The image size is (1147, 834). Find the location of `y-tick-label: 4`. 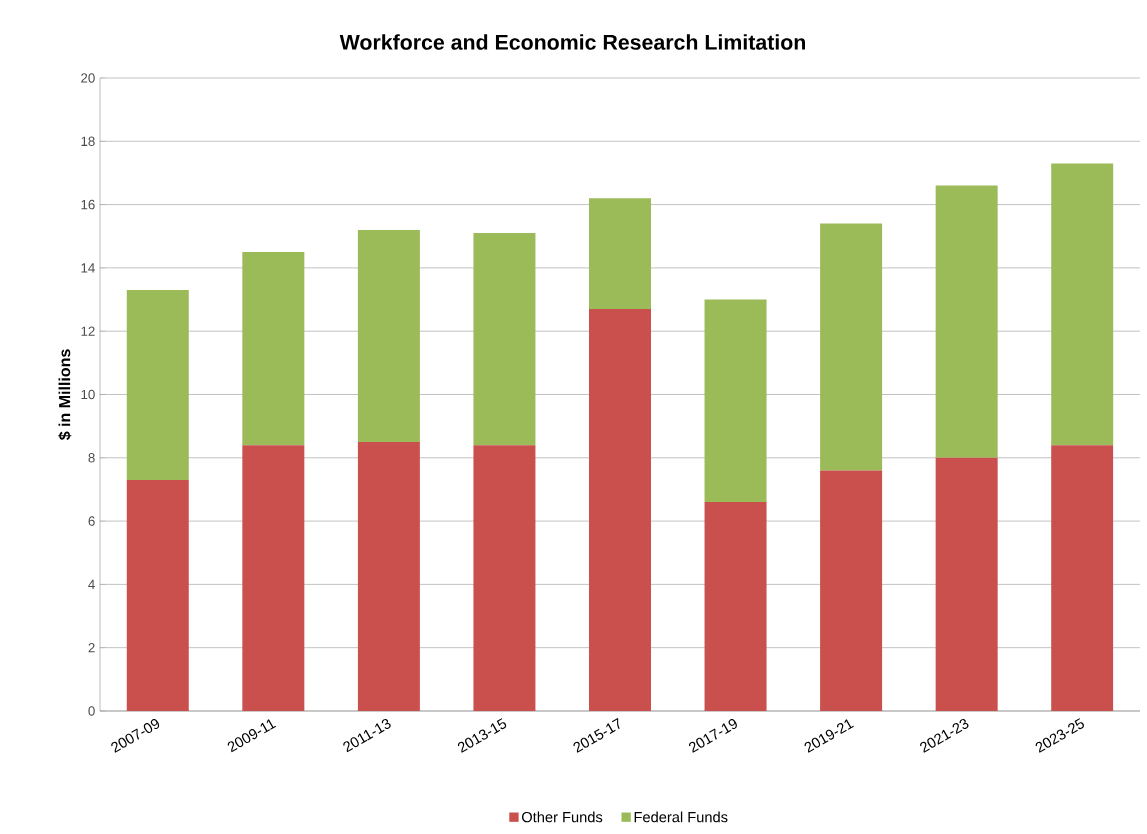

y-tick-label: 4 is located at coordinates (91, 584).